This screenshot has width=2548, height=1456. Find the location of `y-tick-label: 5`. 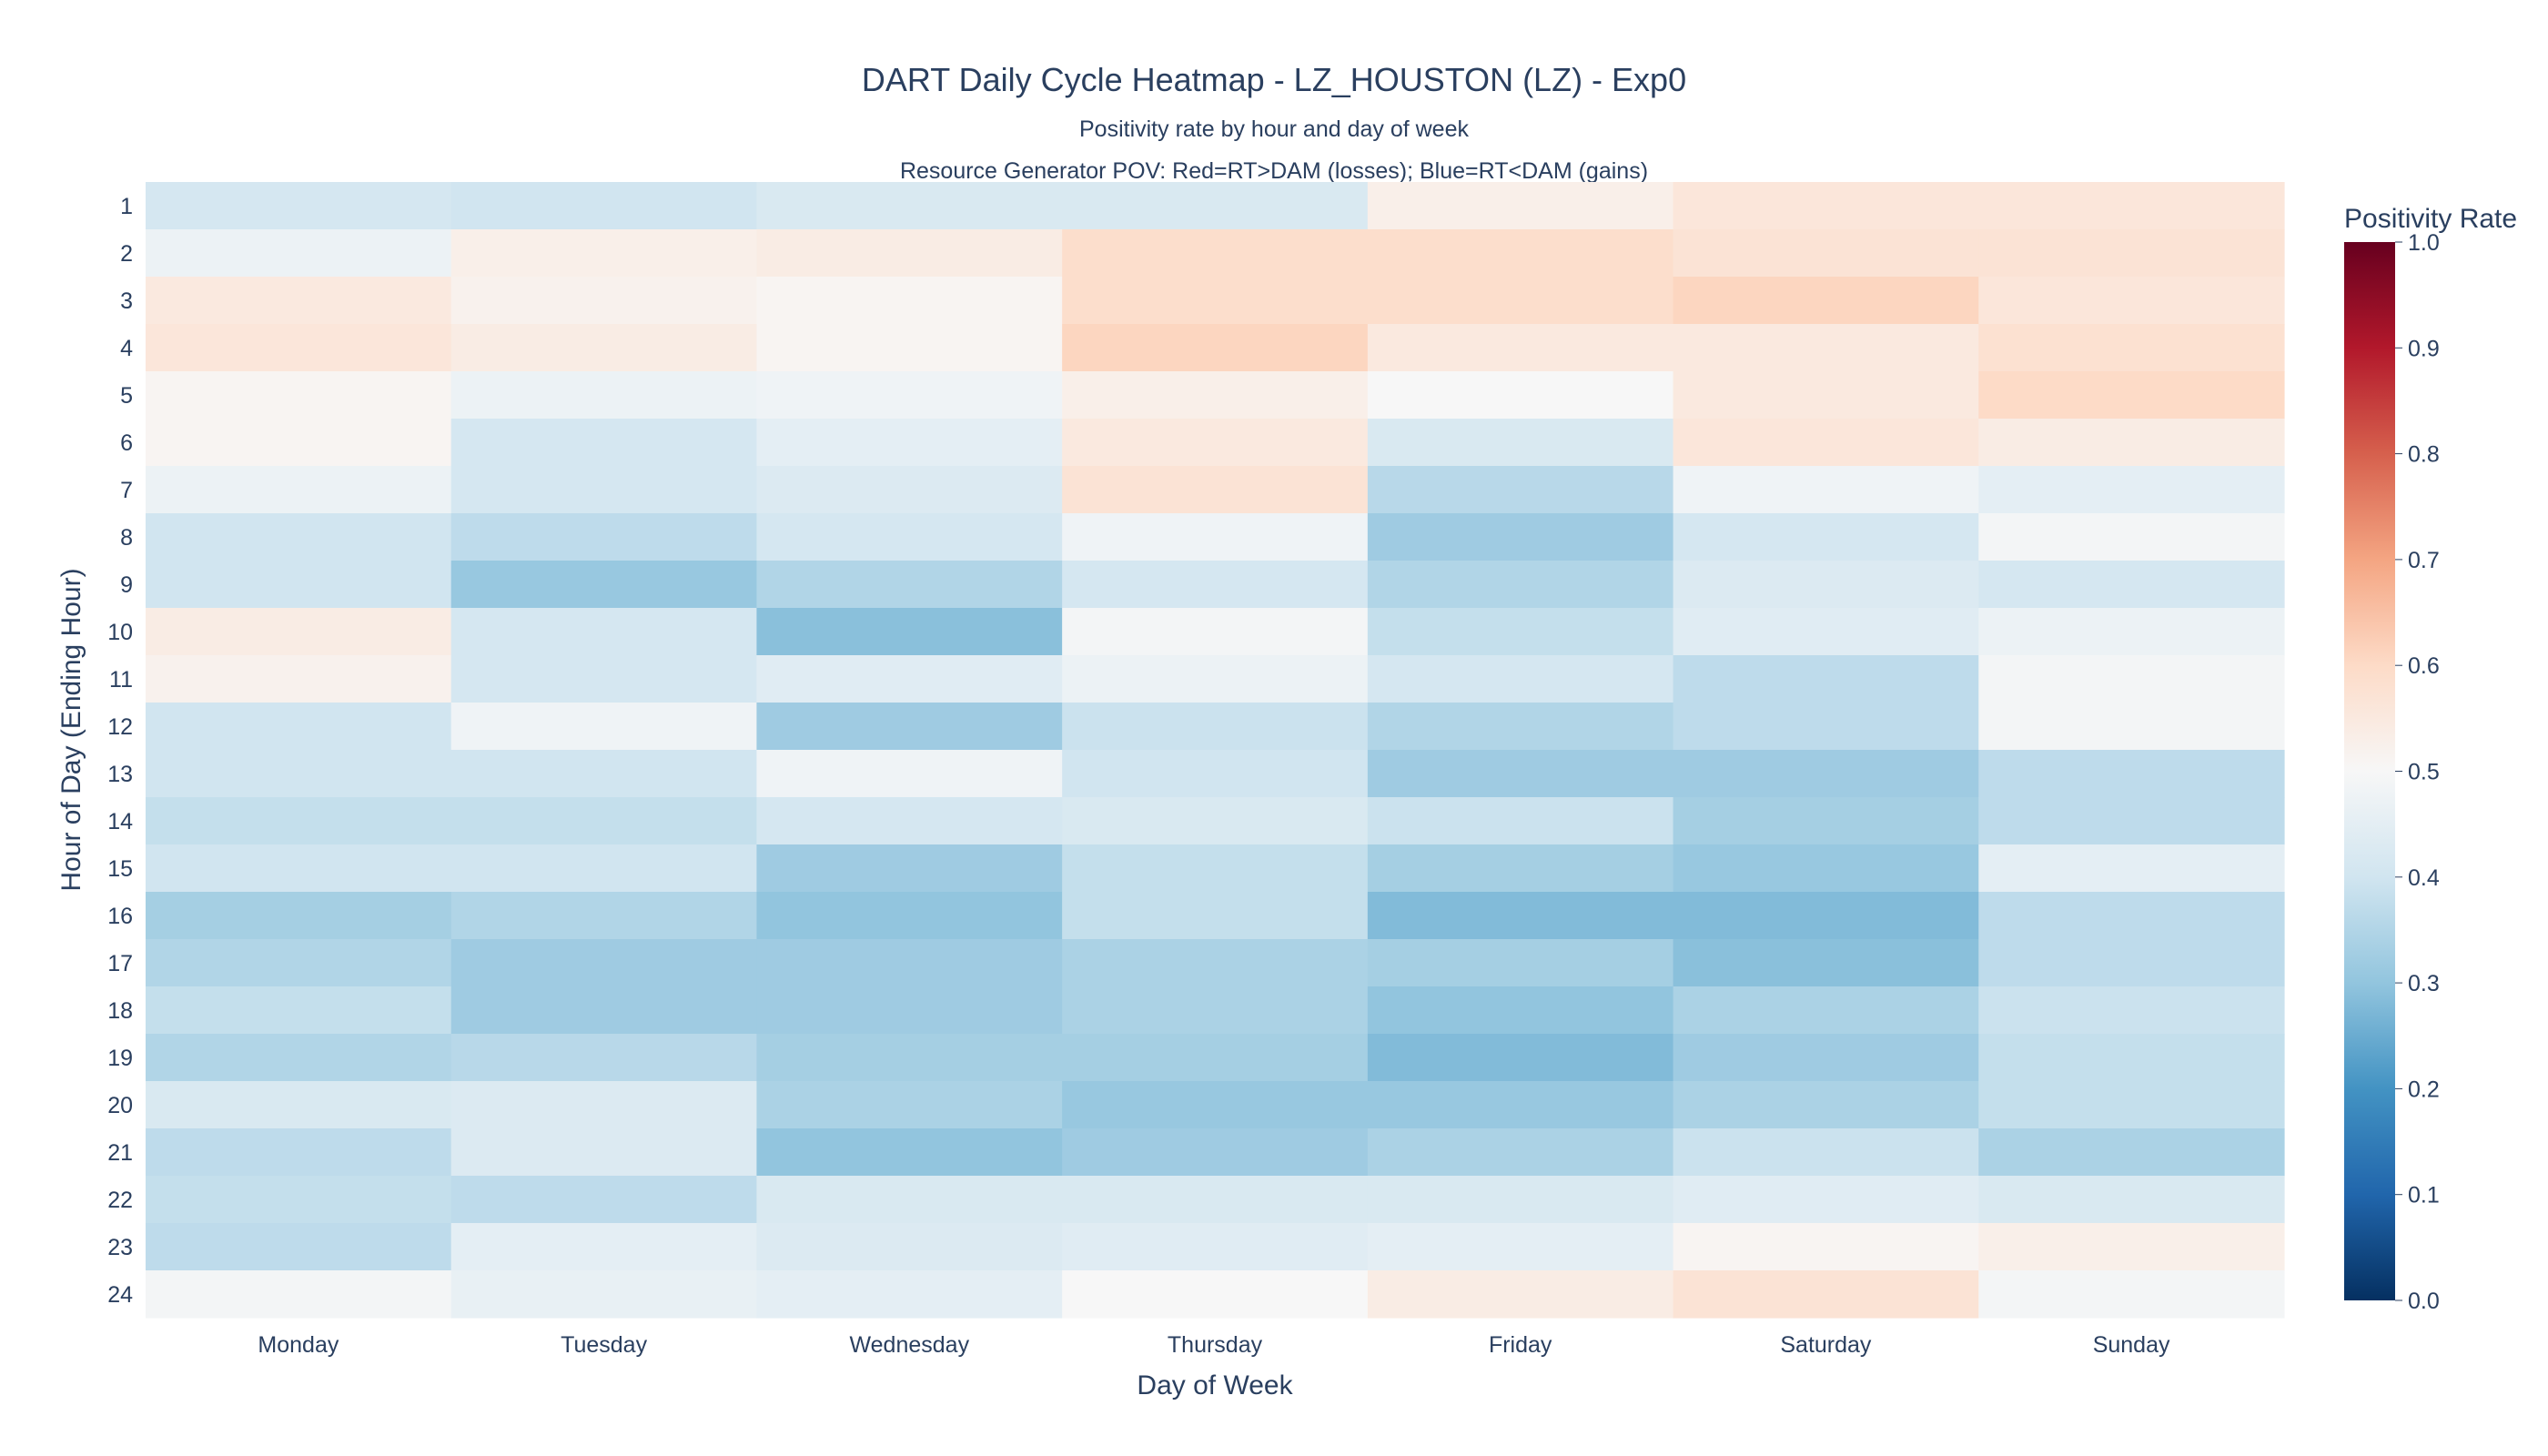

y-tick-label: 5 is located at coordinates (127, 396).